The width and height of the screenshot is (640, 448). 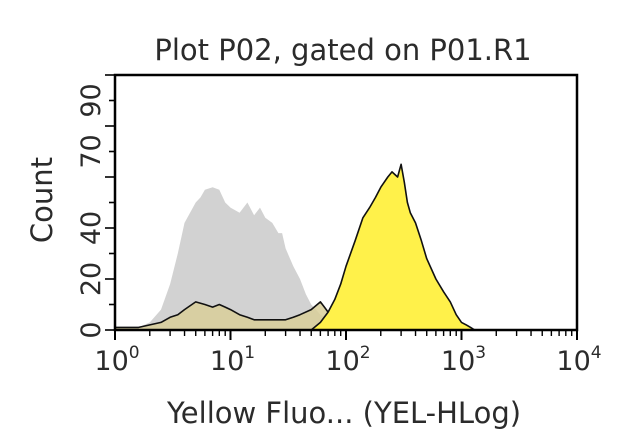 I want to click on x-tick-label: 10⁰, so click(x=116, y=360).